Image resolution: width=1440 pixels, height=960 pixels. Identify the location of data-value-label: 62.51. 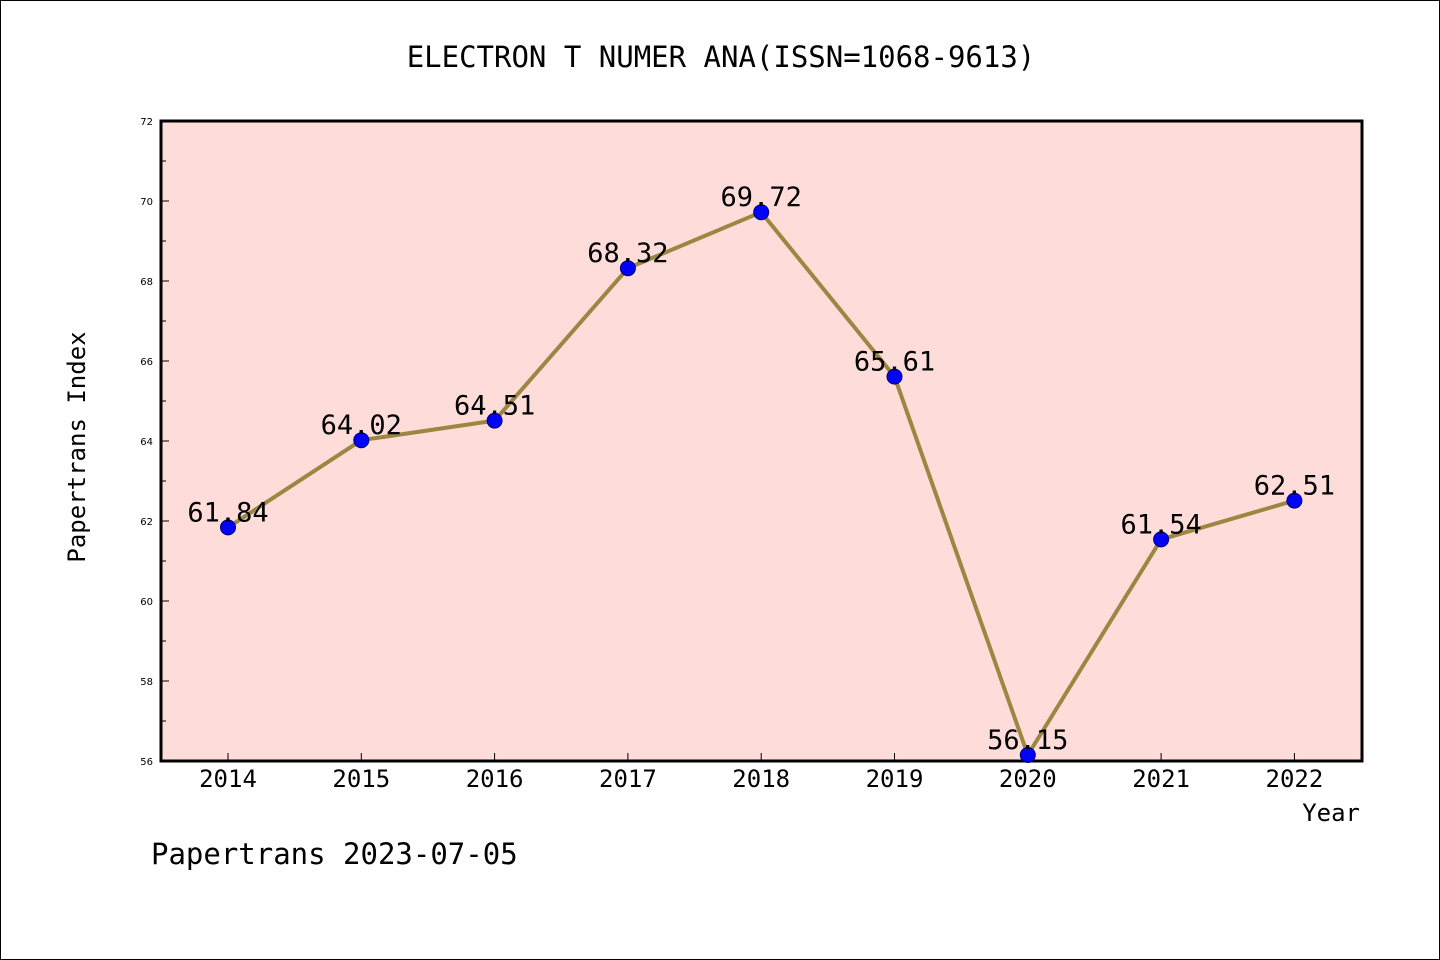
(1294, 486).